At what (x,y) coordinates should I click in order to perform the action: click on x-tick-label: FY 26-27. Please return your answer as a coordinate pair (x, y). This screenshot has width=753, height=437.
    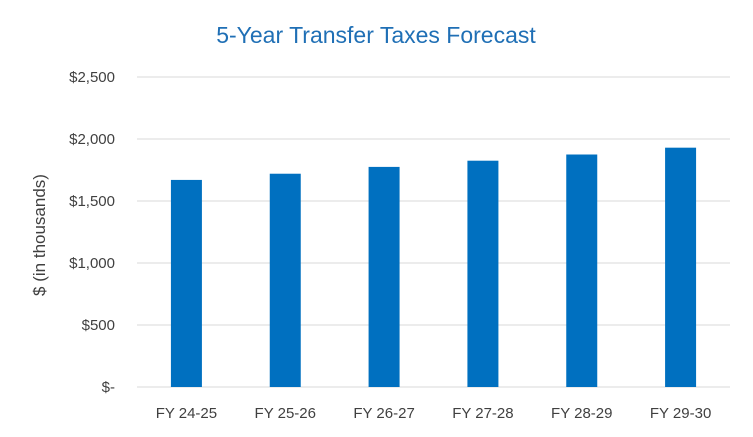
    Looking at the image, I should click on (383, 413).